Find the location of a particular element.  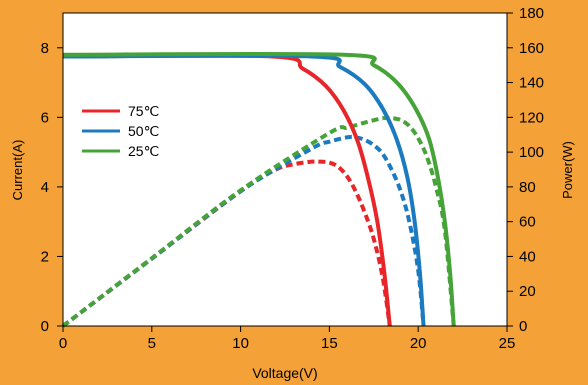

y-right-tick-label: 60 is located at coordinates (527, 222).